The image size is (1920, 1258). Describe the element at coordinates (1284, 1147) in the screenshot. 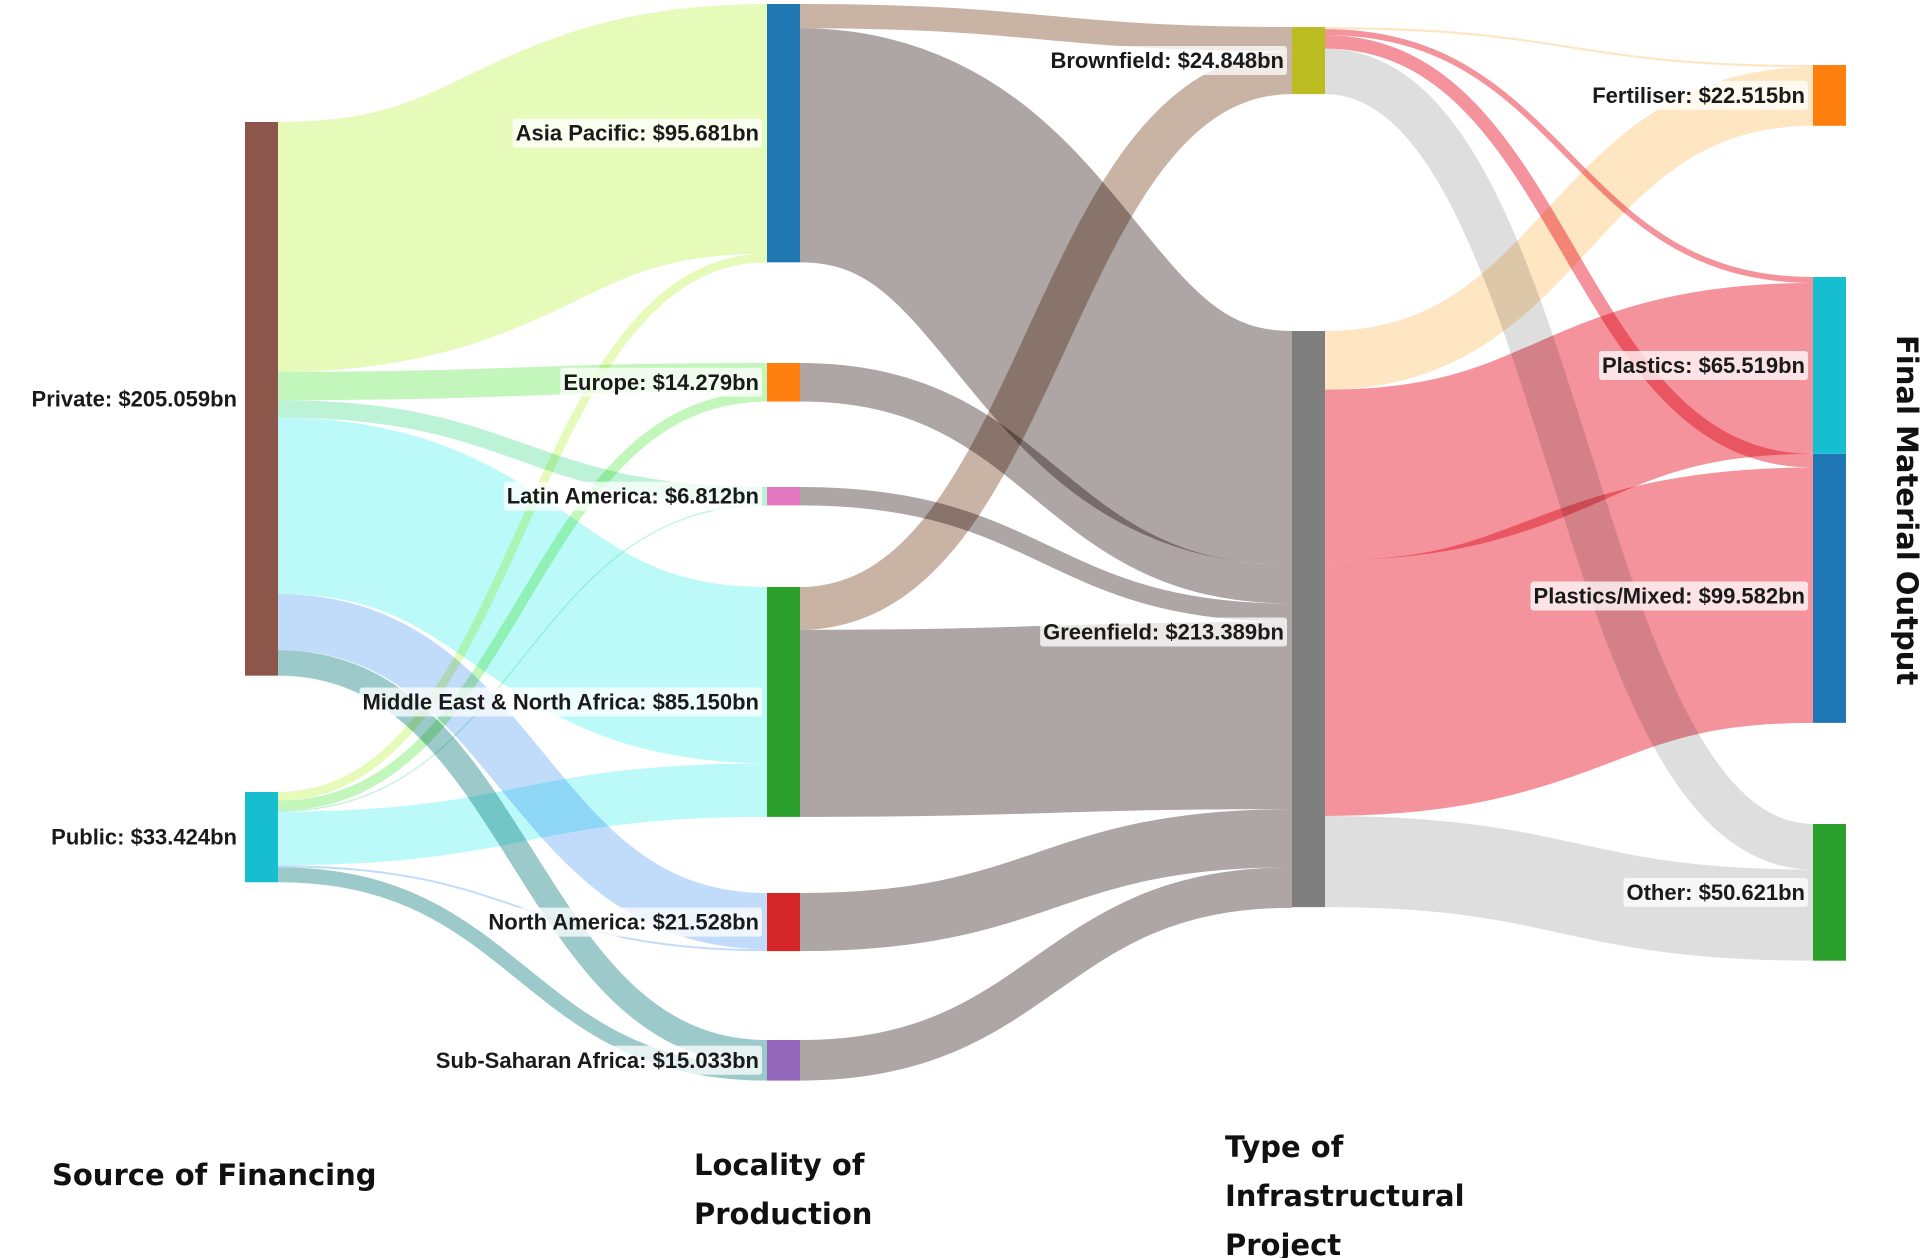

I see `column-title-type-line1: Type of` at that location.